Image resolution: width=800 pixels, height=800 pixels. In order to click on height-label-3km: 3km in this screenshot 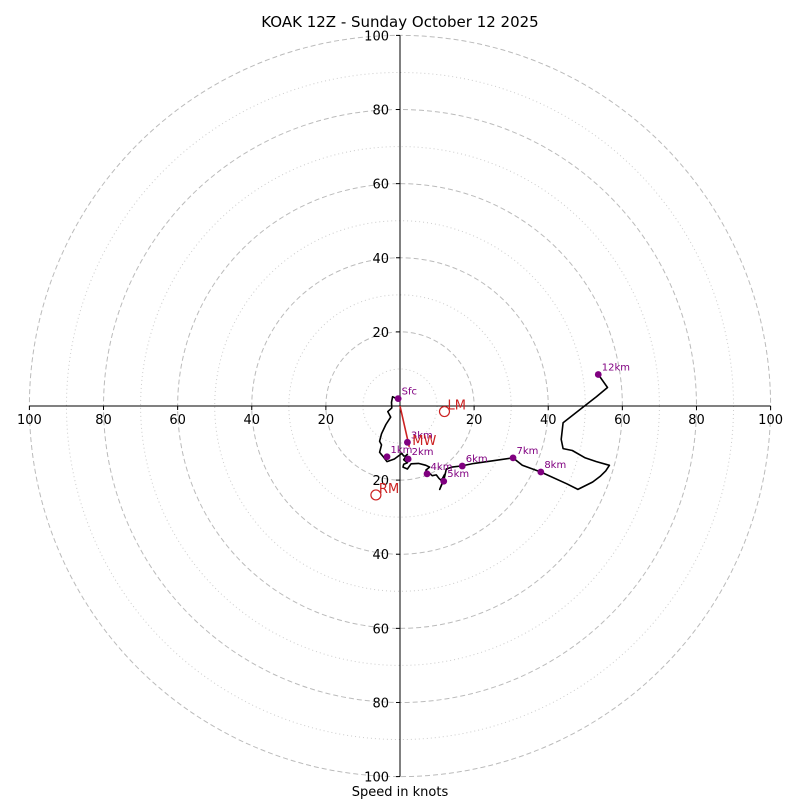, I will do `click(422, 435)`.